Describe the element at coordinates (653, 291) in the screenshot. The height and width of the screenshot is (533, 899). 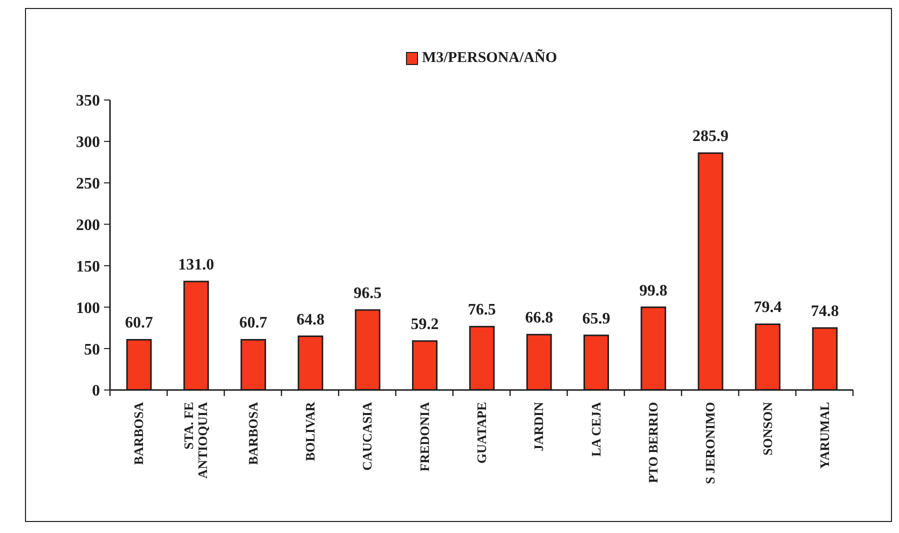
I see `data-label: 99.8` at that location.